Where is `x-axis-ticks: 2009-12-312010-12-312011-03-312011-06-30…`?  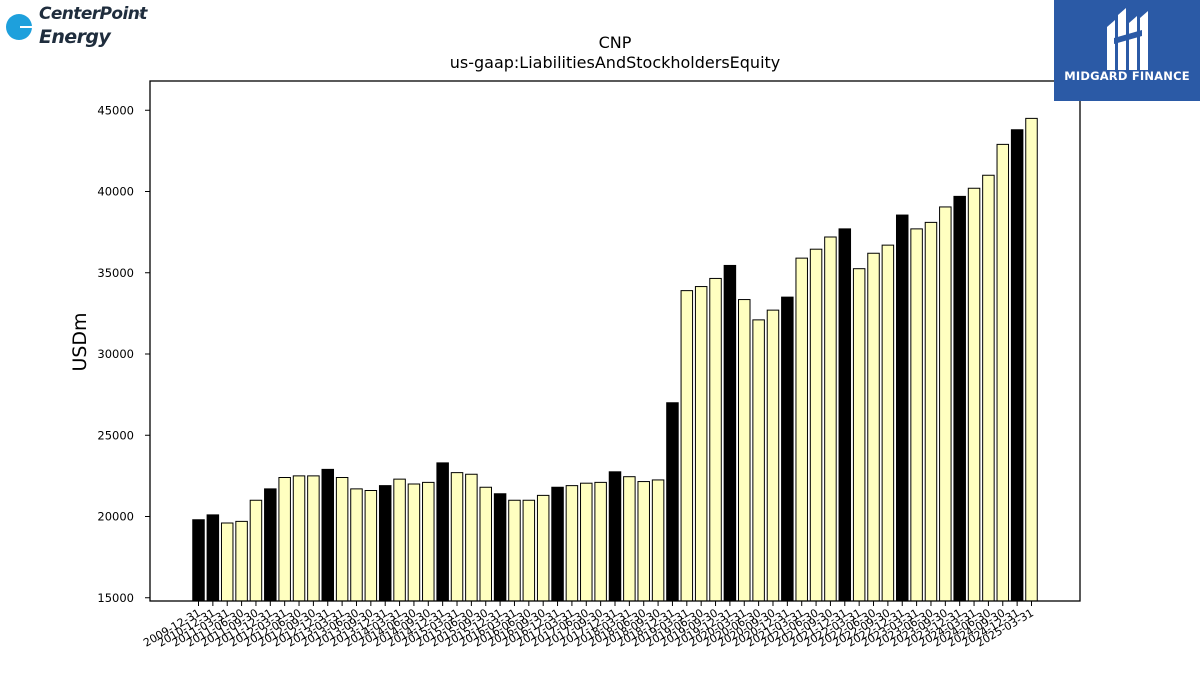 x-axis-ticks: 2009-12-312010-12-312011-03-312011-06-30… is located at coordinates (588, 625).